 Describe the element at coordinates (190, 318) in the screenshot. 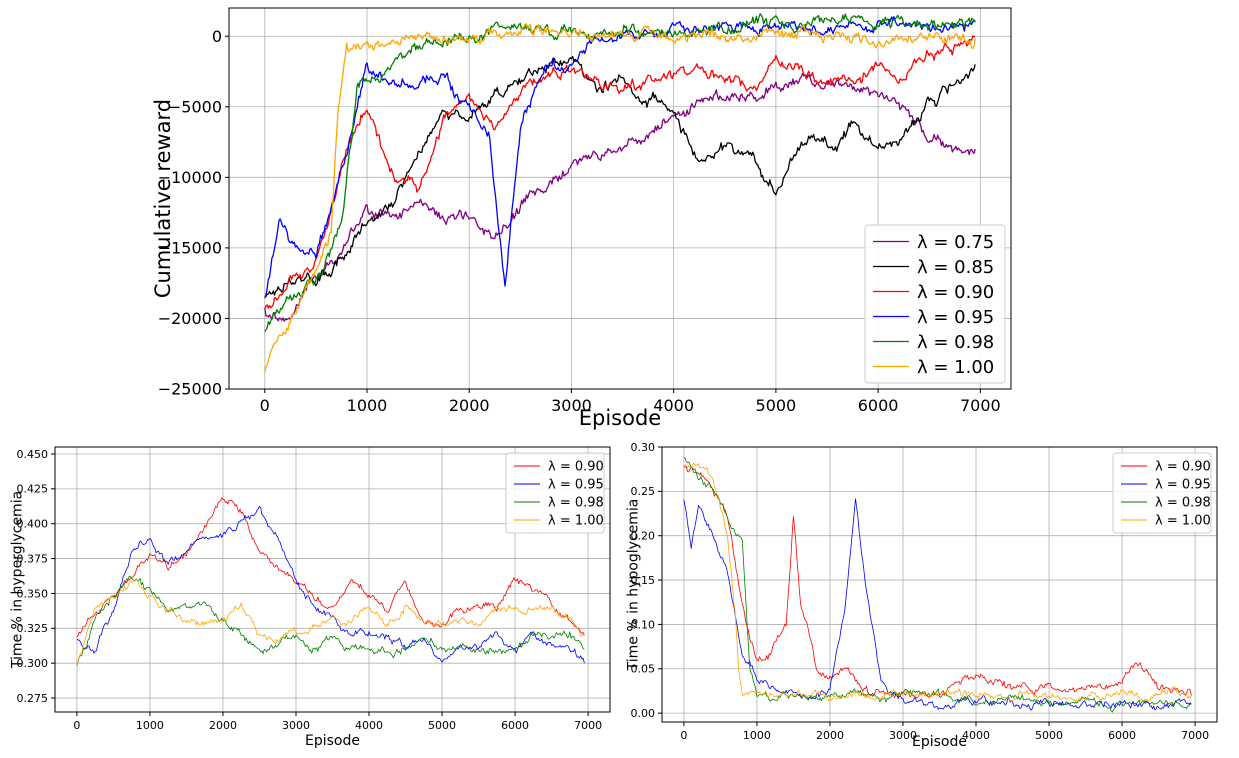

I see `y-tick-label: −20000` at that location.